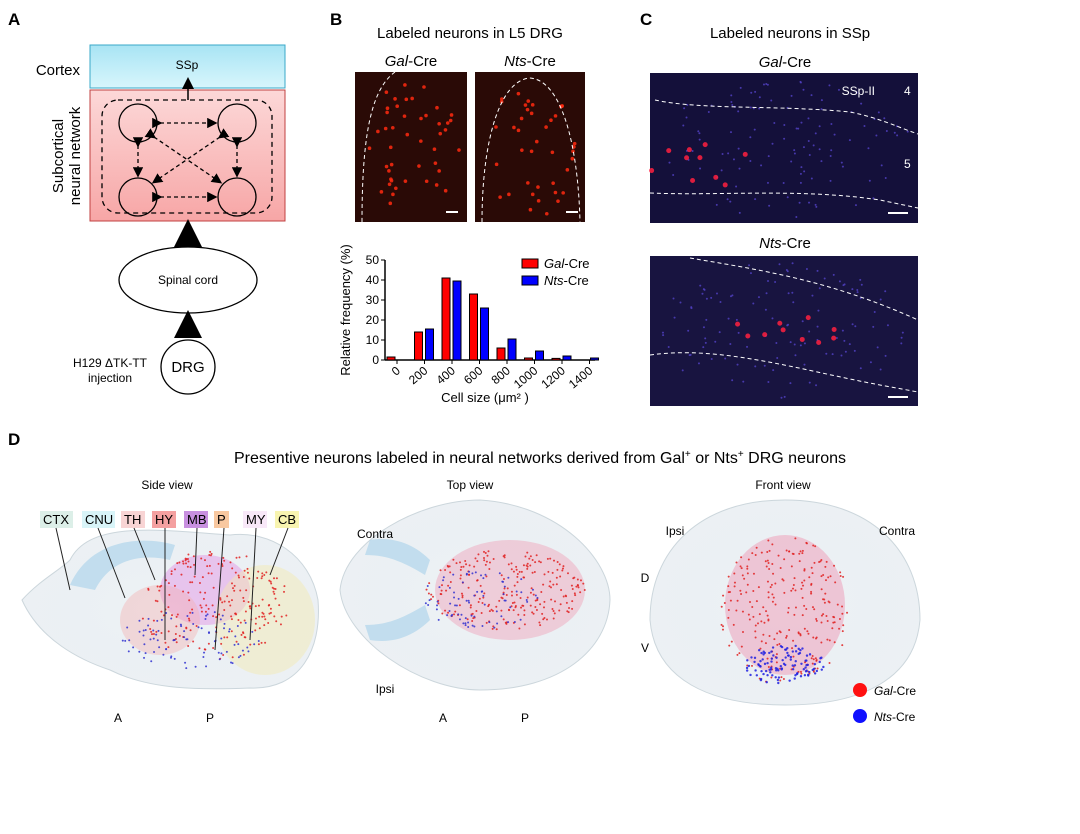 Image resolution: width=1080 pixels, height=834 pixels. I want to click on y-tick-label: 0, so click(375, 360).